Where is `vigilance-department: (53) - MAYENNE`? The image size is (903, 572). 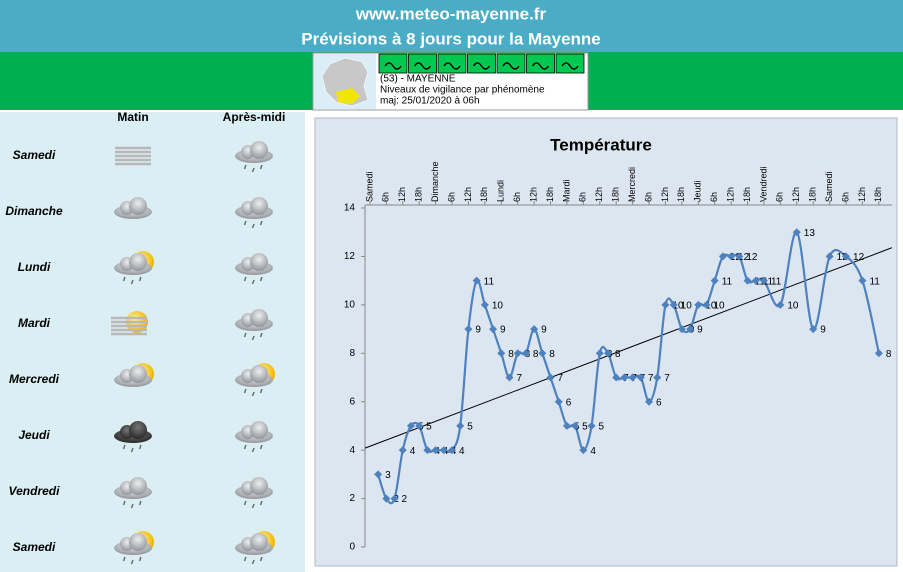 vigilance-department: (53) - MAYENNE is located at coordinates (418, 79).